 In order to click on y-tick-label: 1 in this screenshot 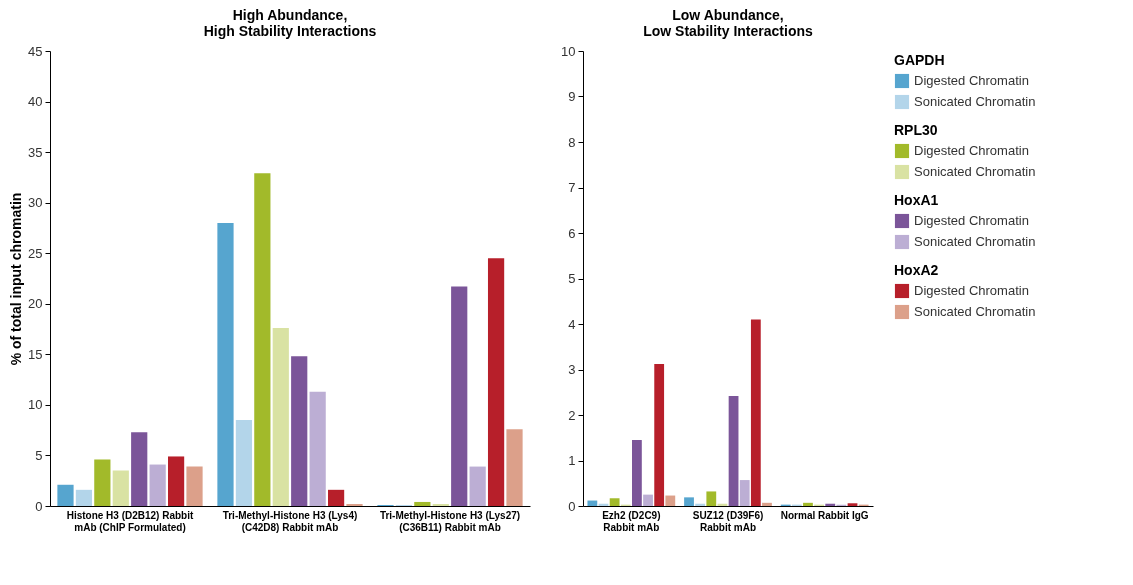, I will do `click(572, 460)`.